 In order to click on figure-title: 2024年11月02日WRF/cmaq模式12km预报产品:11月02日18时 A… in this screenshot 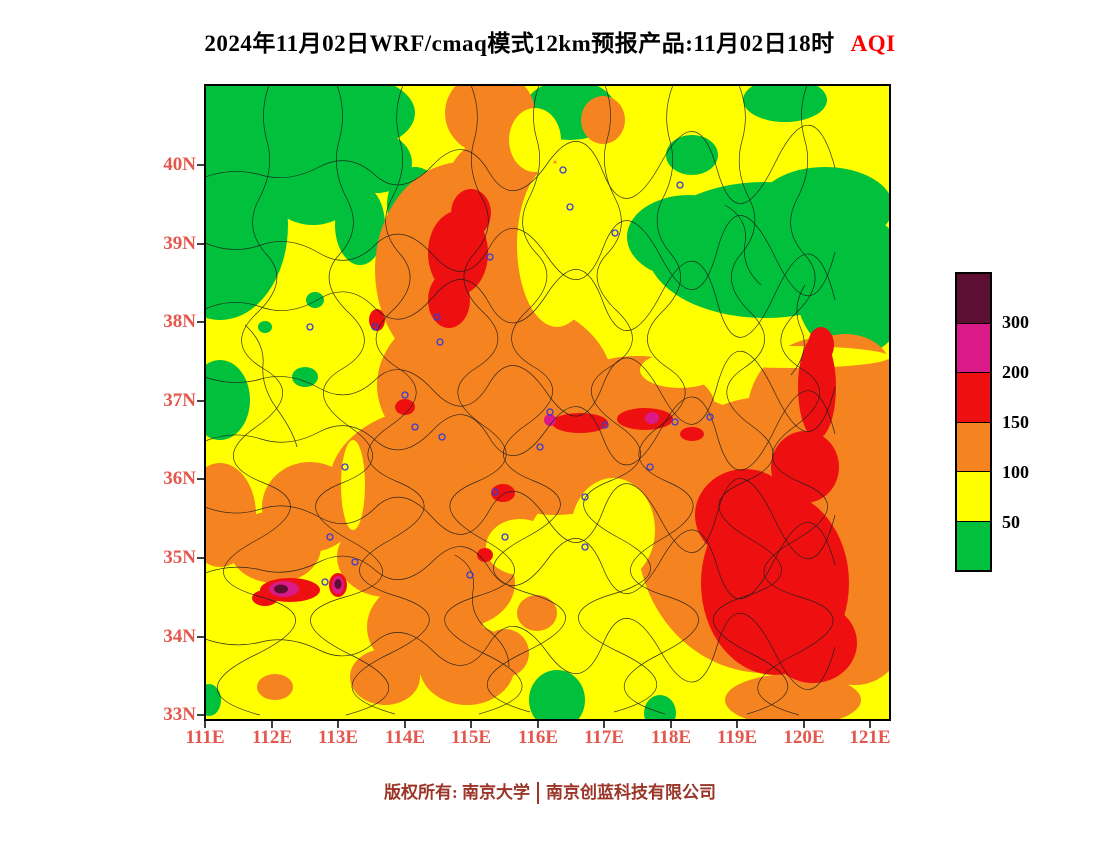, I will do `click(550, 41)`.